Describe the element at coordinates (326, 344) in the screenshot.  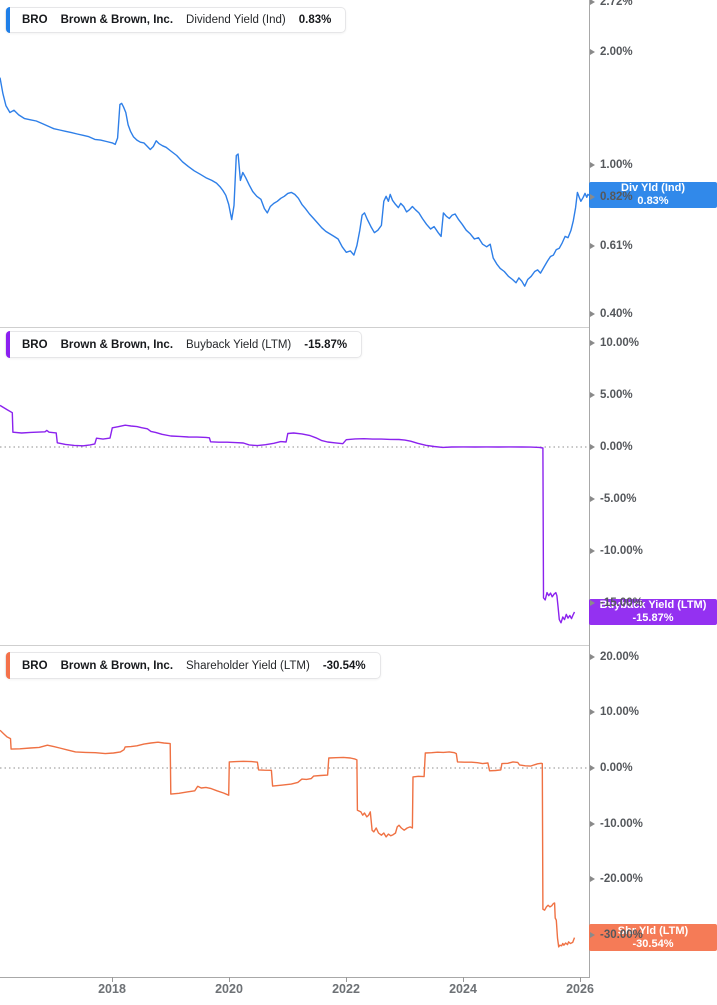
I see `metric-value: -15.87%` at that location.